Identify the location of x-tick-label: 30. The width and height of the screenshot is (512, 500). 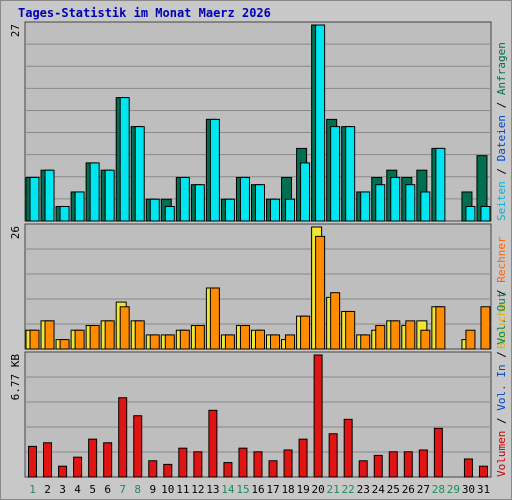
(468, 489).